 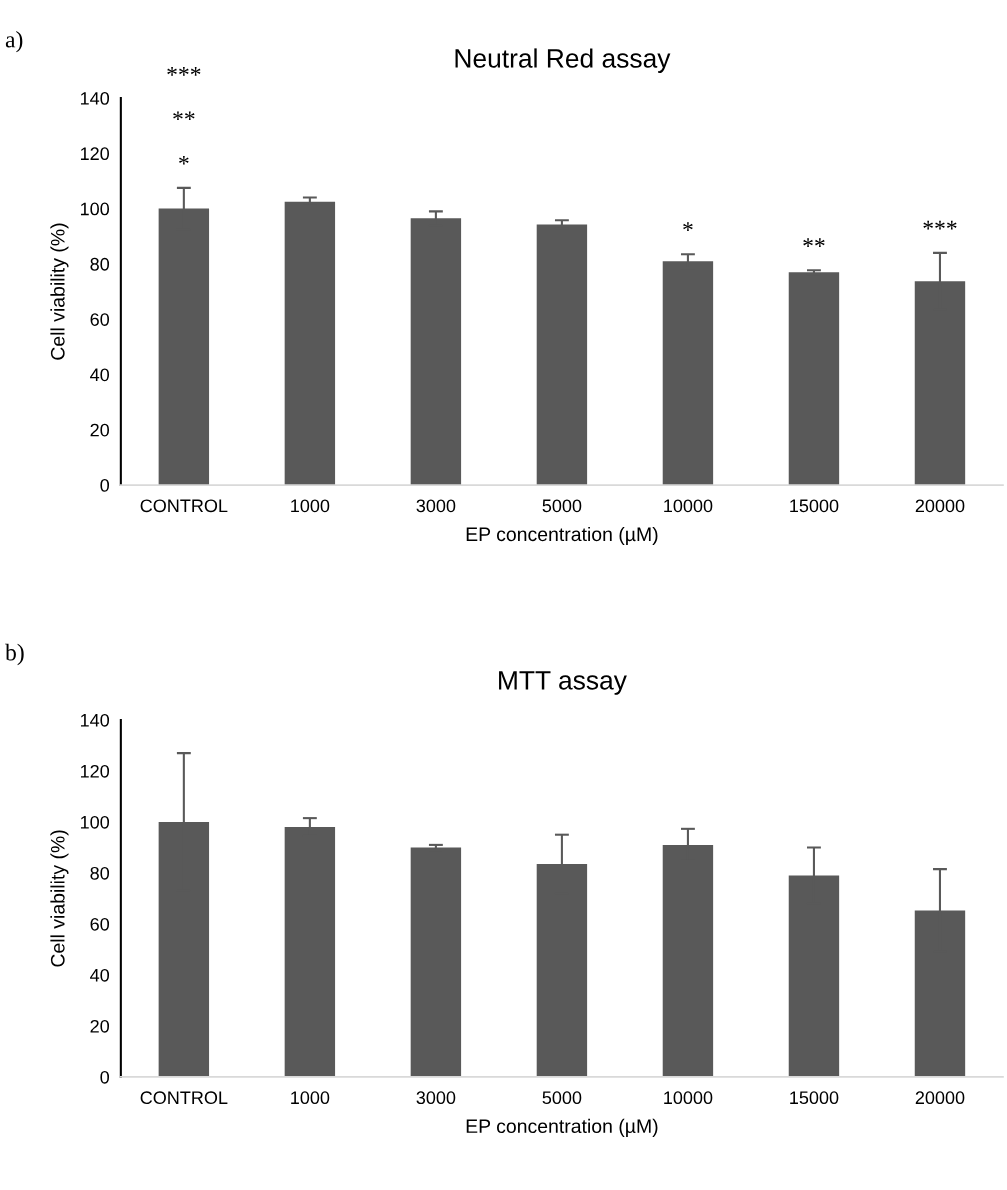 I want to click on chart-title: Neutral Red assay, so click(x=563, y=60).